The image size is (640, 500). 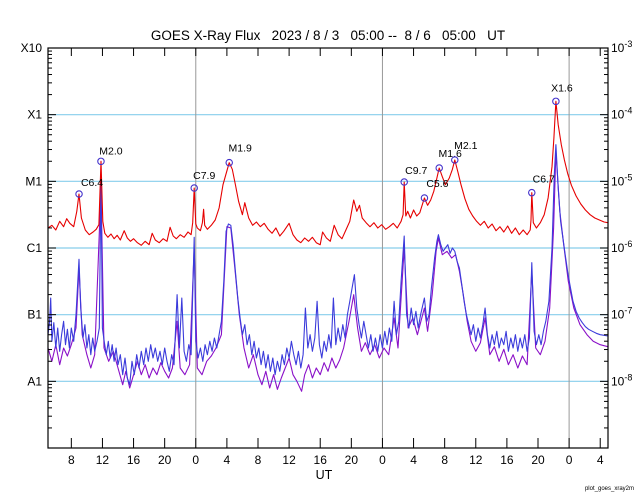 I want to click on y-left-label: X1, so click(x=34, y=115).